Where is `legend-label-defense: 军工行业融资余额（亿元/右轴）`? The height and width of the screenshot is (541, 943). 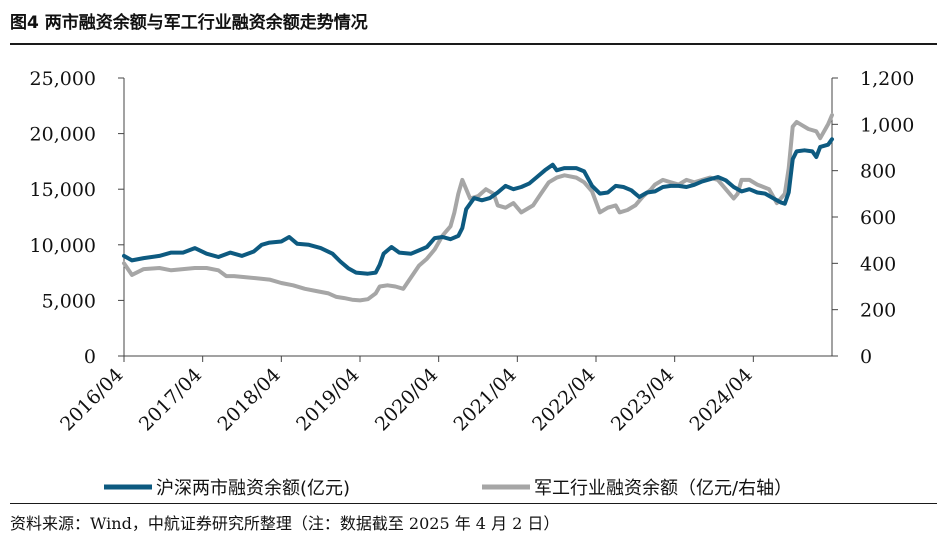 legend-label-defense: 军工行业融资余额（亿元/右轴） is located at coordinates (663, 488).